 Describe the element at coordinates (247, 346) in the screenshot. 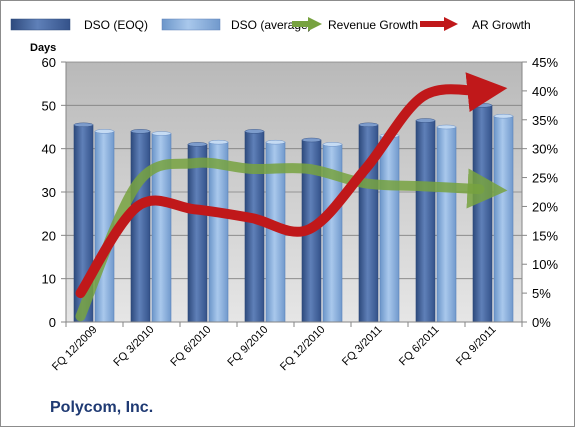

I see `x-tick-label: FQ 9/2010` at that location.